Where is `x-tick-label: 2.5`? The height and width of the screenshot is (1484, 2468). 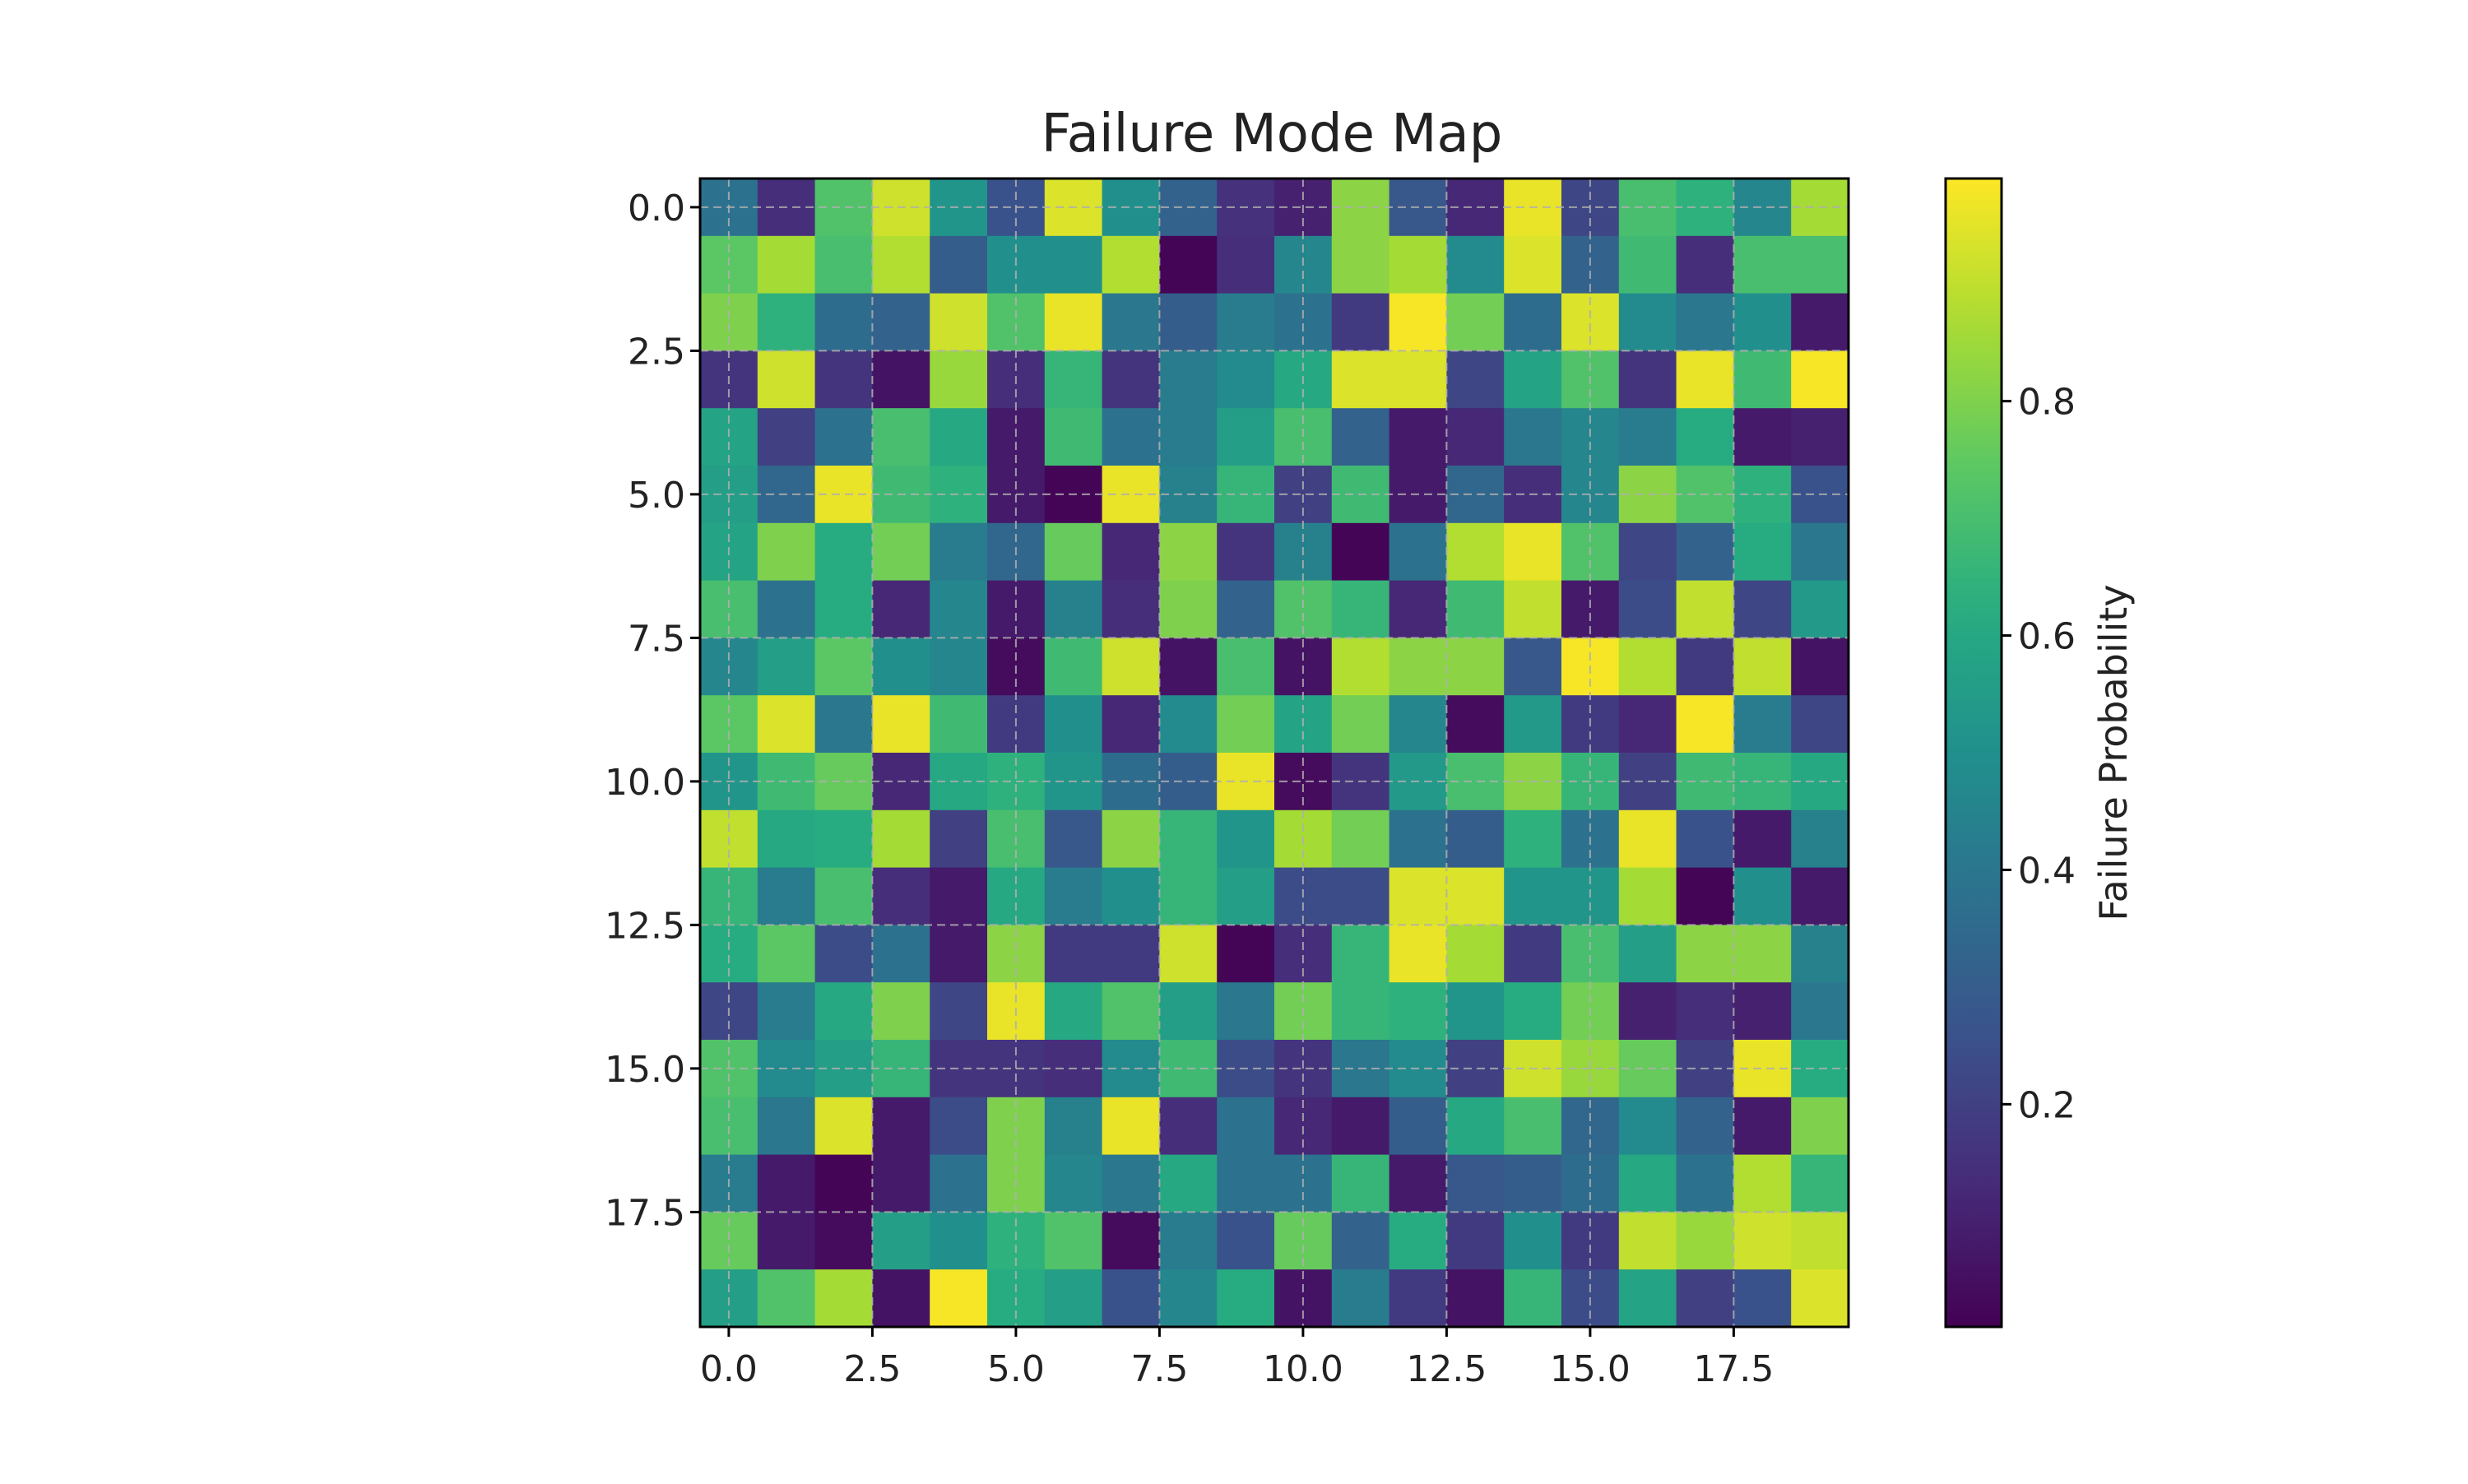 x-tick-label: 2.5 is located at coordinates (872, 1369).